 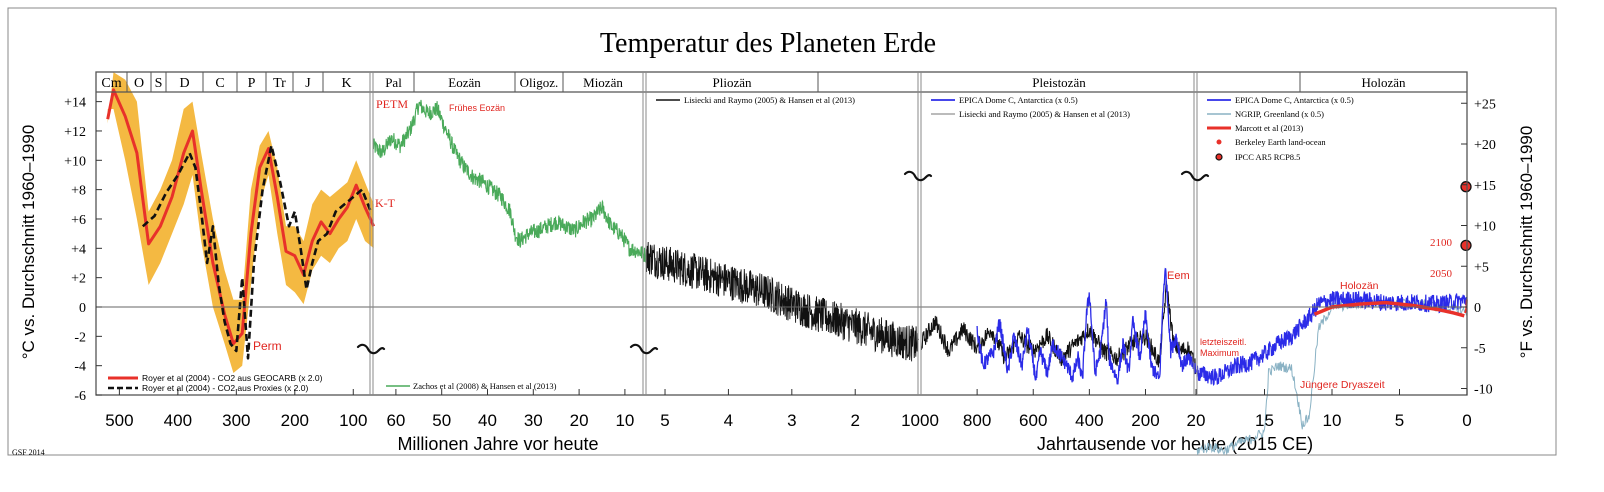 I want to click on annotation-fruehes-eozaen: Frühes Eozän, so click(x=477, y=108).